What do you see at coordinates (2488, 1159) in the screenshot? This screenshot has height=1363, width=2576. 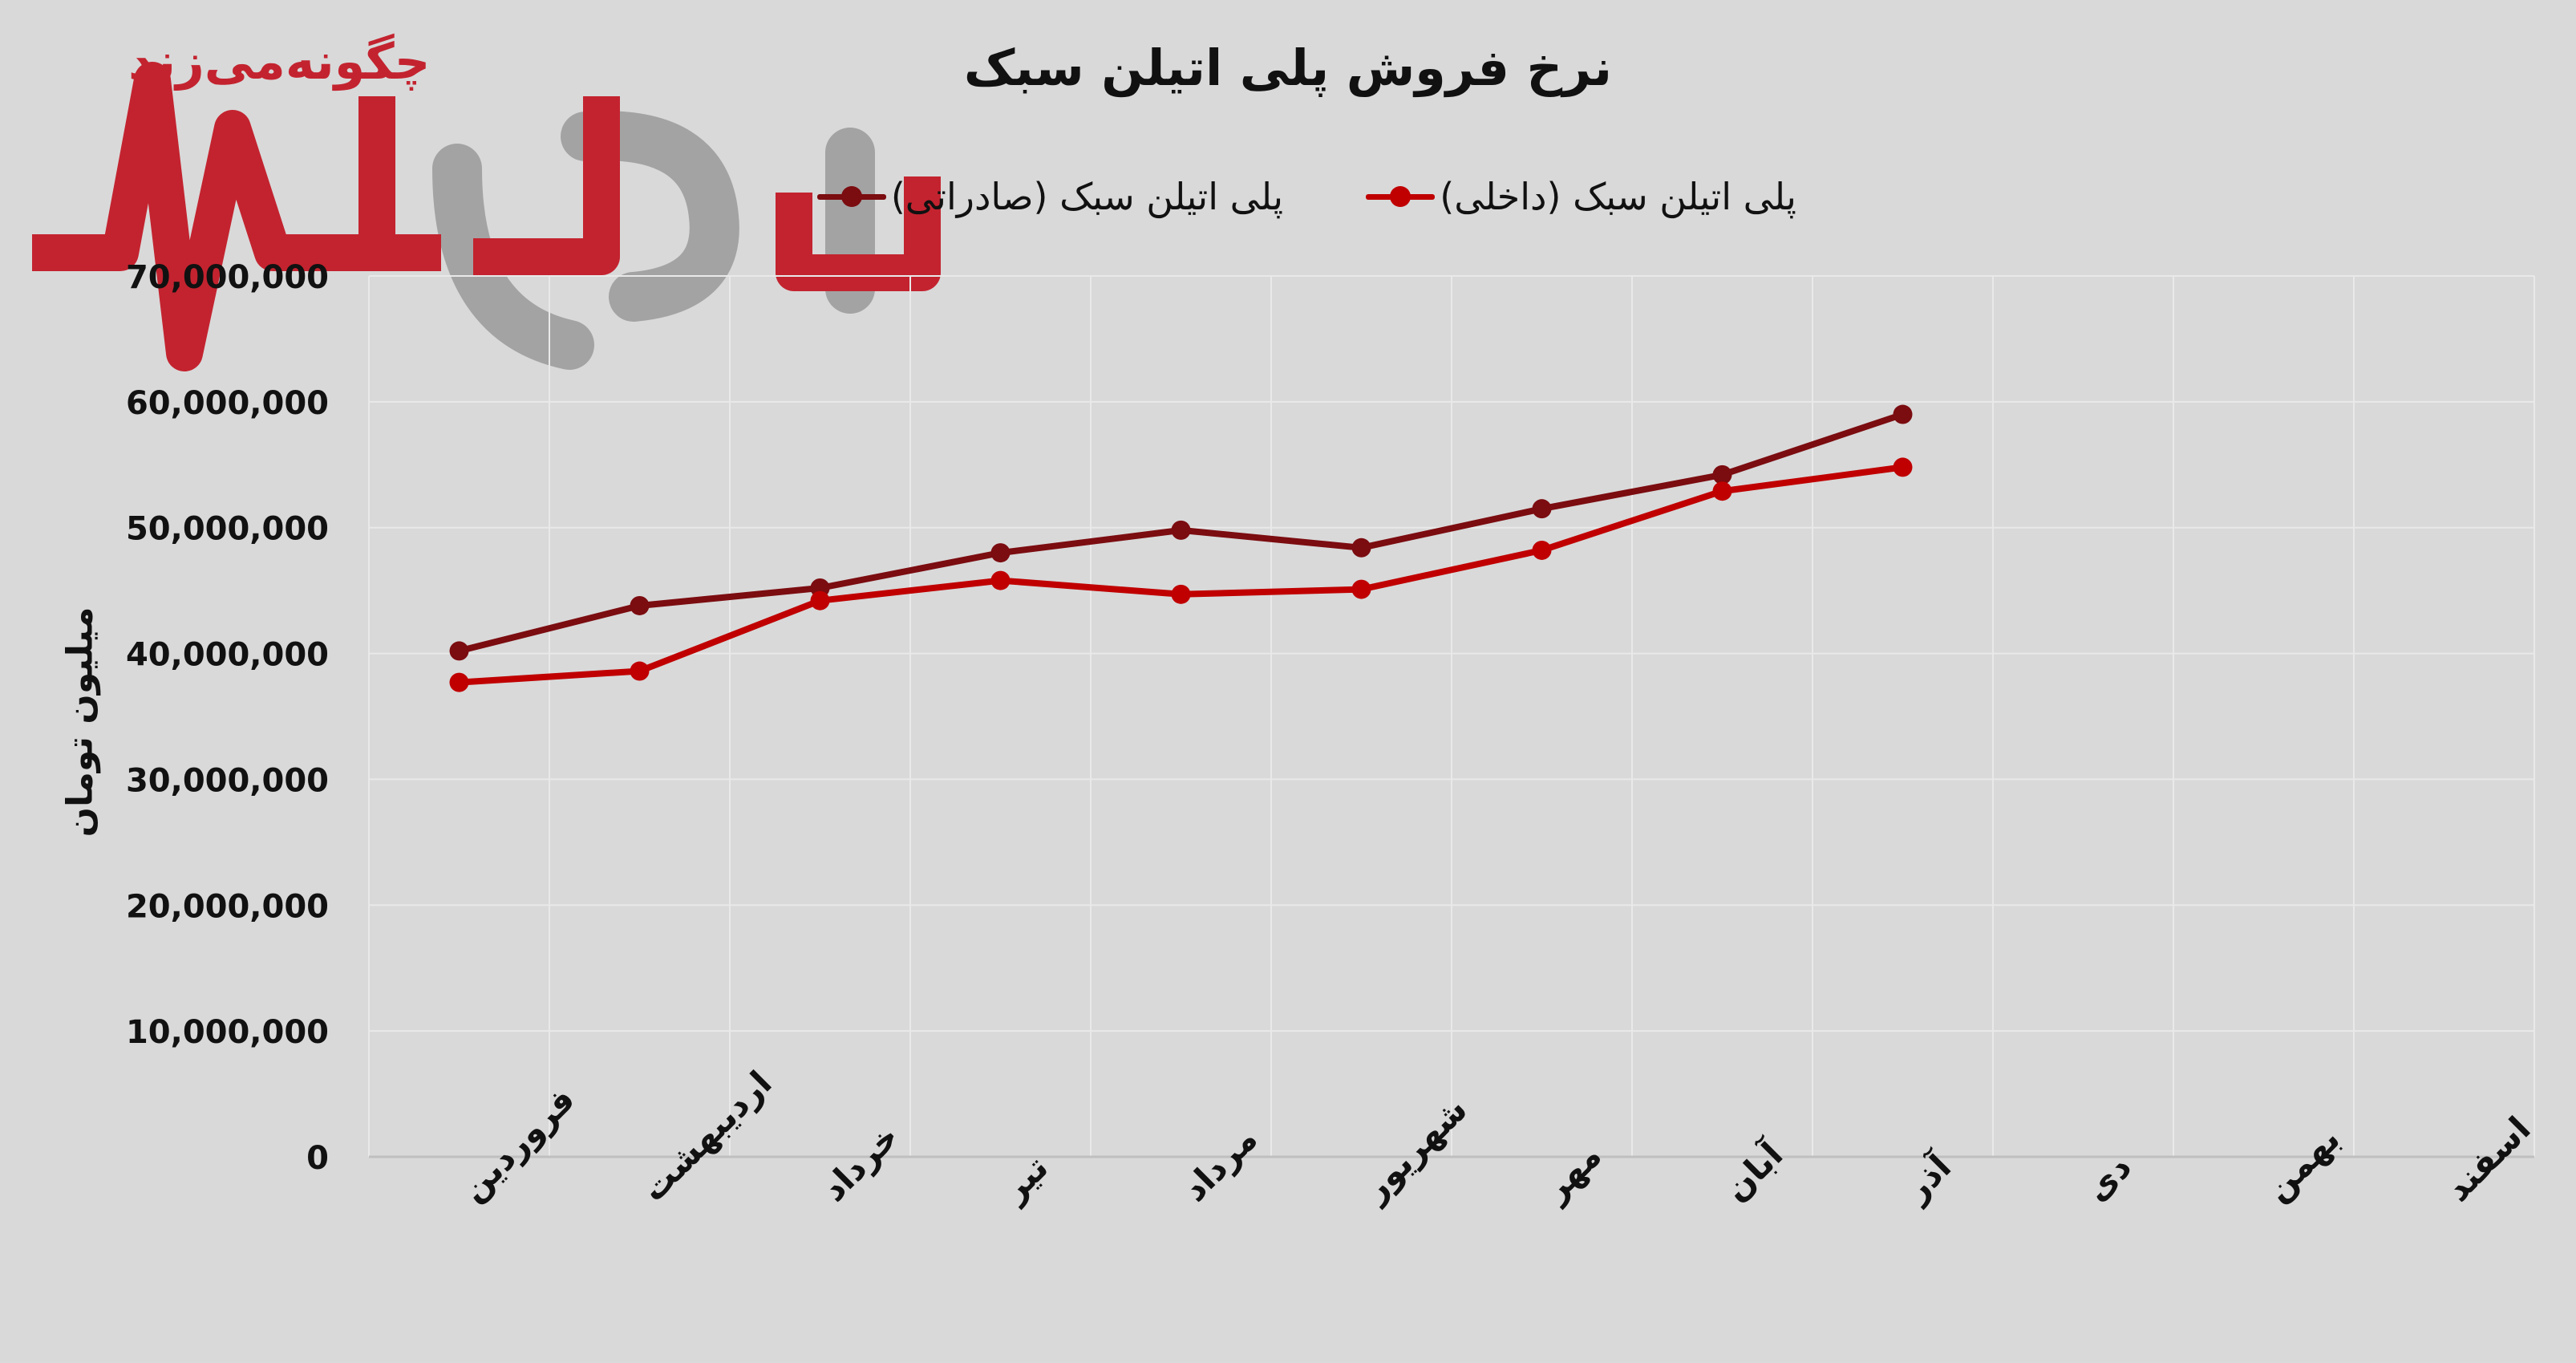 I see `x-tick-label: اسفند` at bounding box center [2488, 1159].